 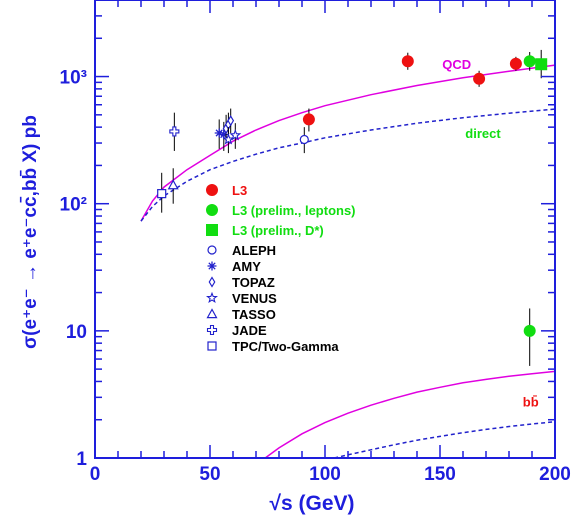 What do you see at coordinates (285, 346) in the screenshot?
I see `legend-label: TPC/Two-Gamma` at bounding box center [285, 346].